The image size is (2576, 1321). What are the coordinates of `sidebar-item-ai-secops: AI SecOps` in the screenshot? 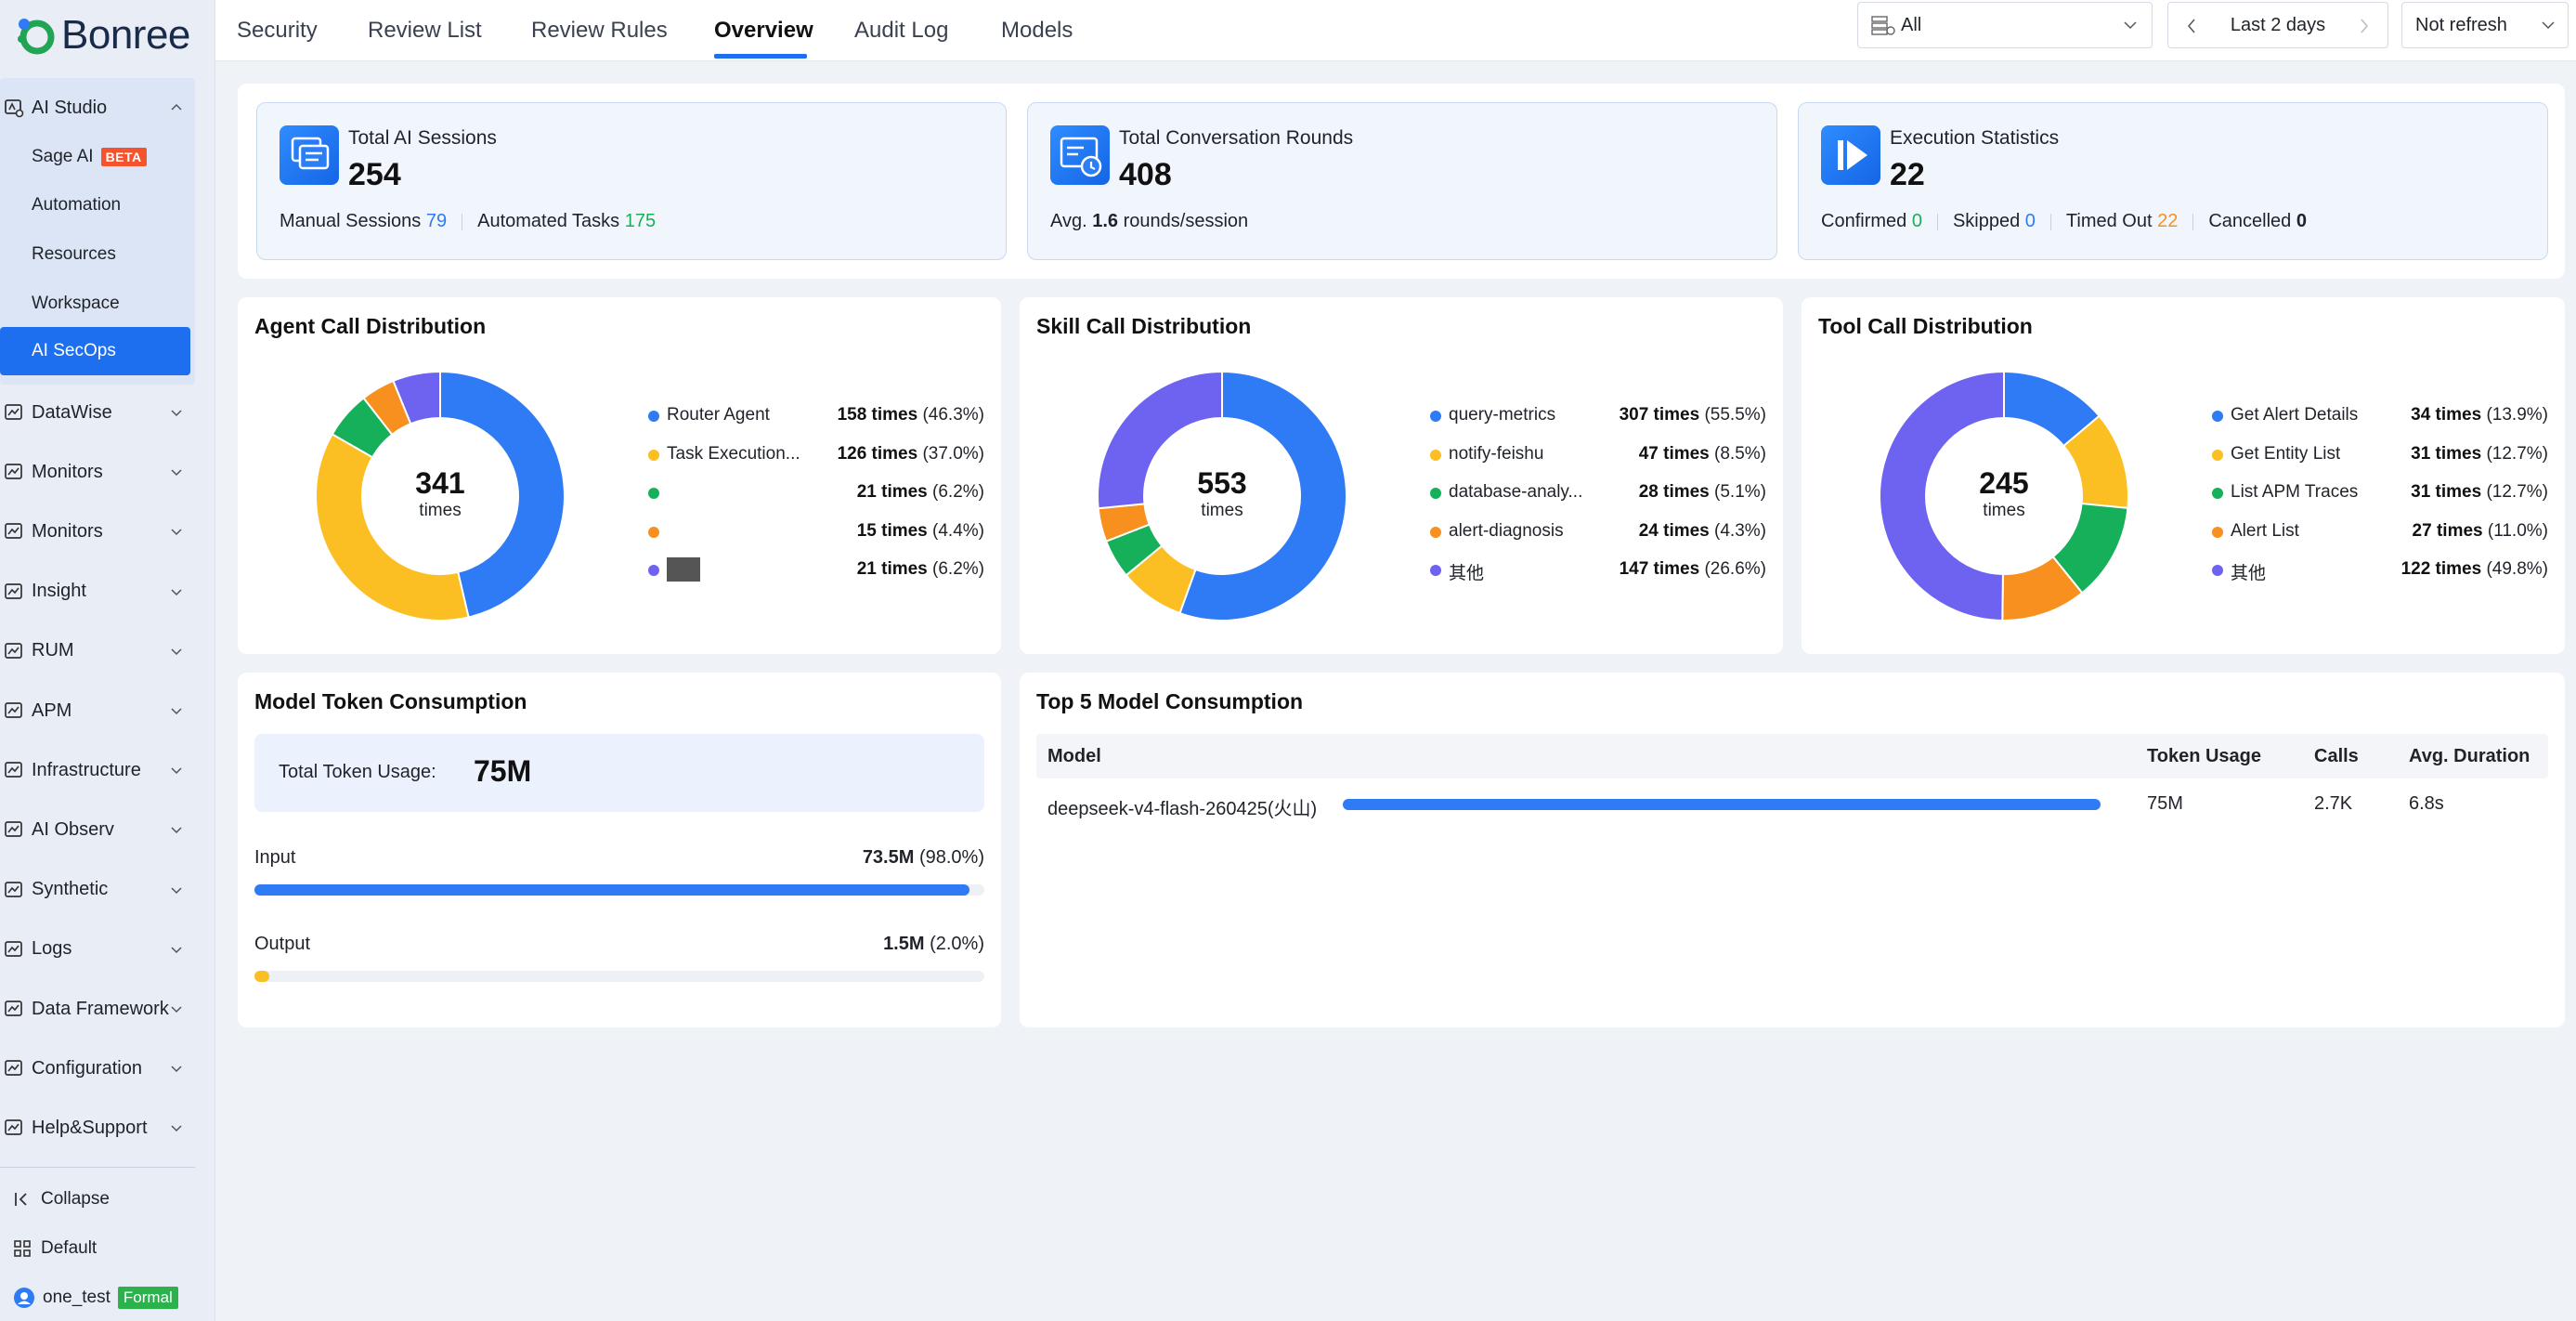 It's located at (95, 351).